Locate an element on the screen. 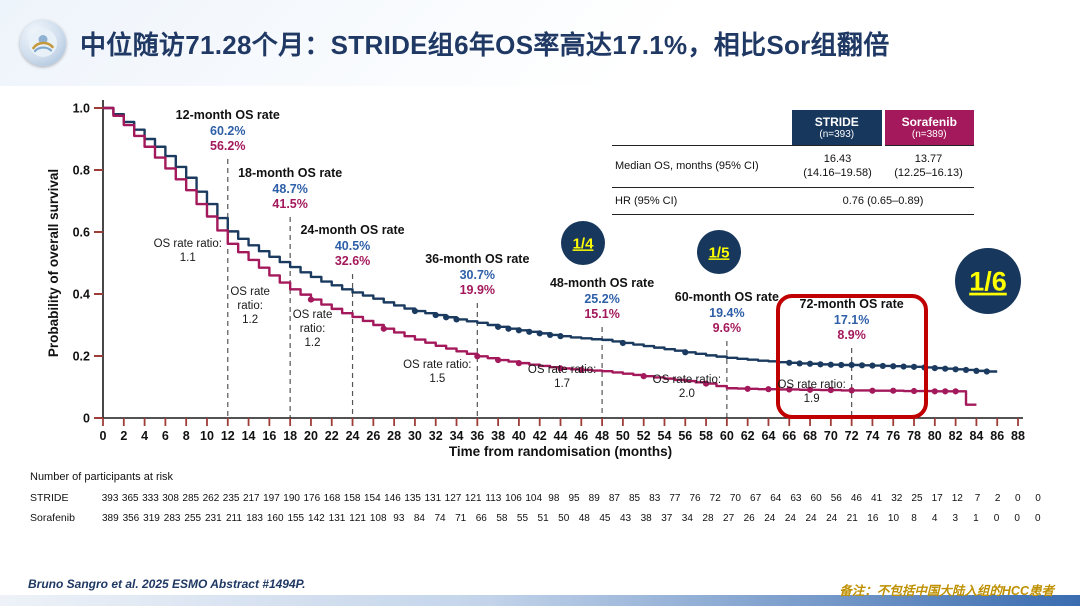 The image size is (1080, 606). risk-count: 21 is located at coordinates (852, 518).